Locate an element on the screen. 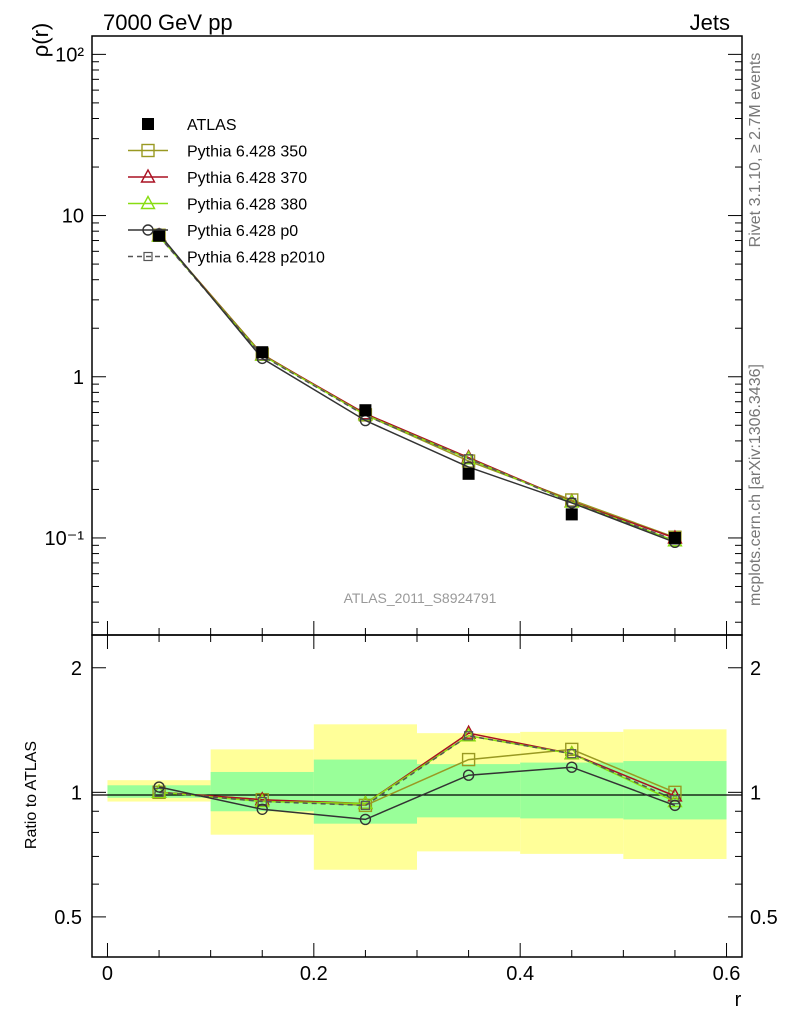 This screenshot has height=1024, width=786. legend-marker-atlas is located at coordinates (148, 124).